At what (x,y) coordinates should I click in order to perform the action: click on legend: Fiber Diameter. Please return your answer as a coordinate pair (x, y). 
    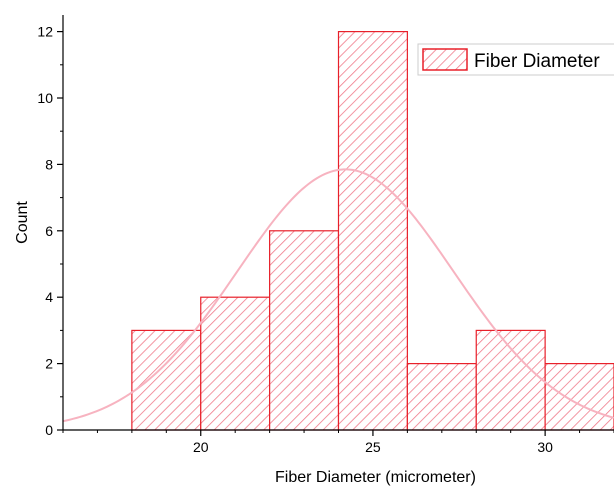
    Looking at the image, I should click on (515, 59).